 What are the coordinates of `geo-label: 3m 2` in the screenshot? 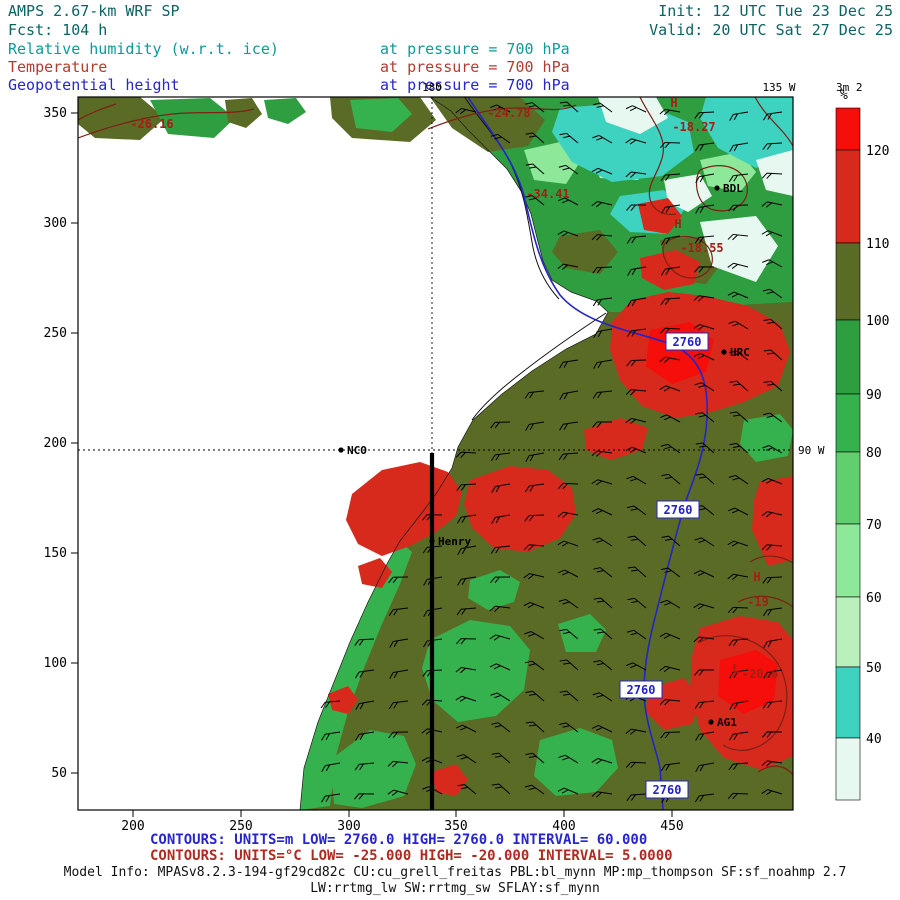 It's located at (849, 87).